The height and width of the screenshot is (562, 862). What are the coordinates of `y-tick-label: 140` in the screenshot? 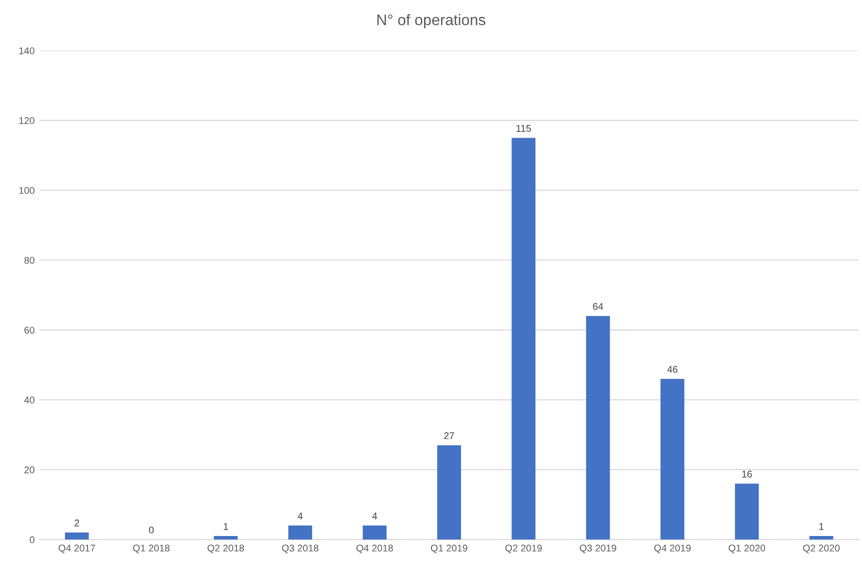 It's located at (26, 50).